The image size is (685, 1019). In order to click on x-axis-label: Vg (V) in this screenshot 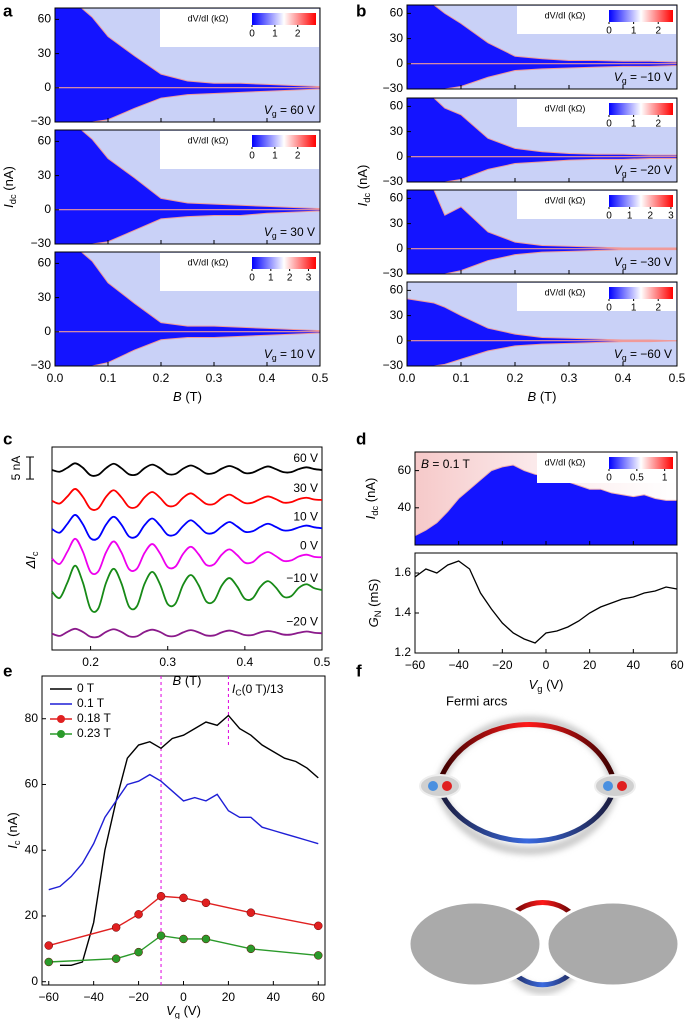, I will do `click(546, 685)`.